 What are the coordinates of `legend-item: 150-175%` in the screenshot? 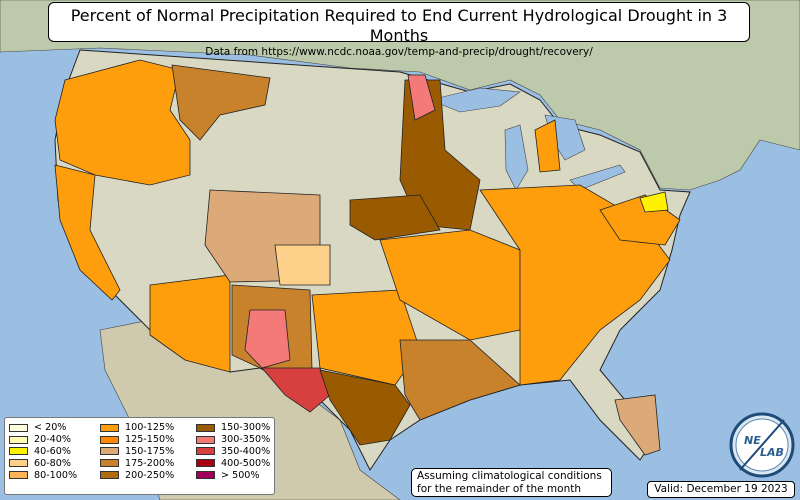 It's located at (137, 452).